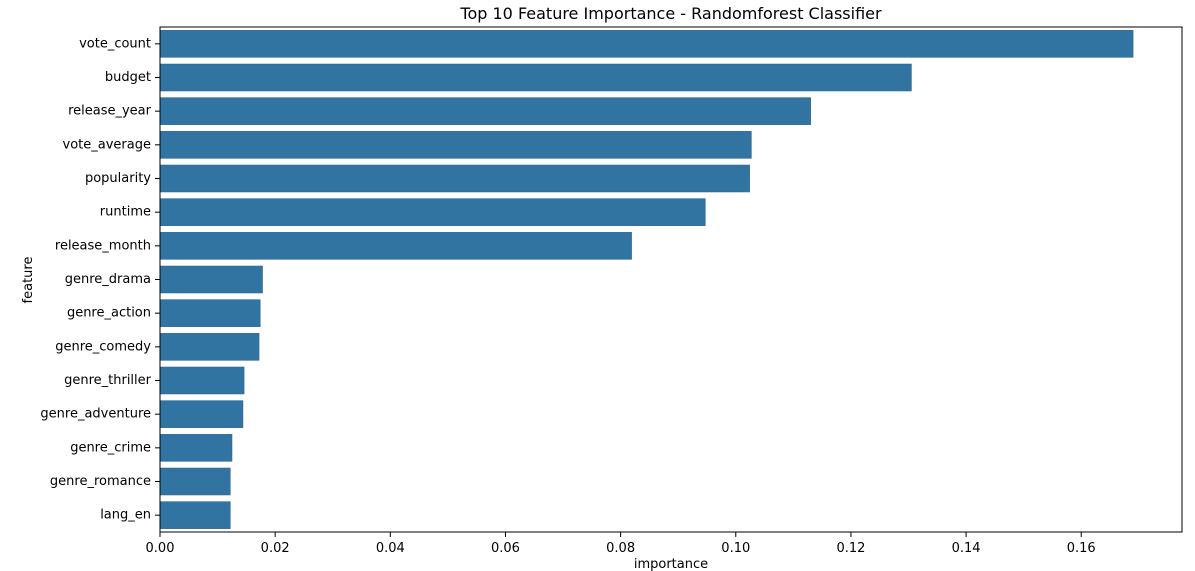 Image resolution: width=1195 pixels, height=571 pixels. I want to click on y-tick-label: release_year, so click(110, 111).